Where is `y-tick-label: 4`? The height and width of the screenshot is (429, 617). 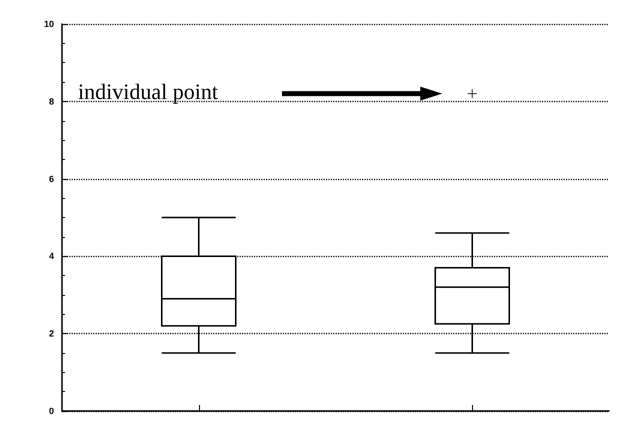
y-tick-label: 4 is located at coordinates (51, 256).